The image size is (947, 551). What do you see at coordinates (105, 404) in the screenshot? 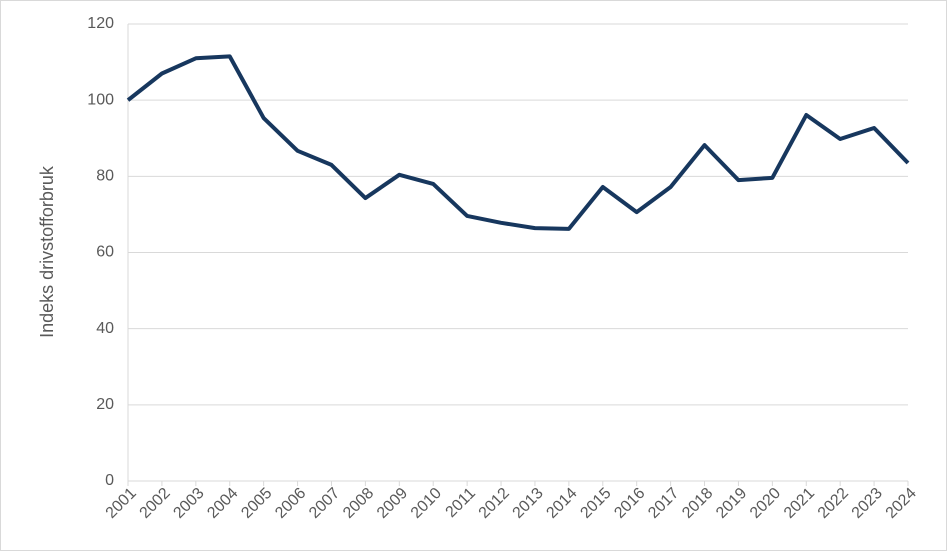
I see `y-tick-label: 20` at bounding box center [105, 404].